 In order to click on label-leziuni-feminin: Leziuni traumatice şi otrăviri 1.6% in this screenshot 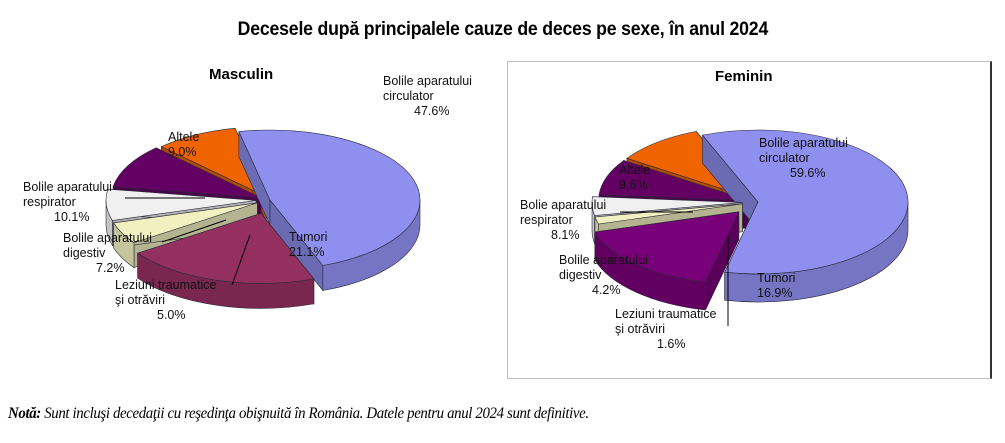, I will do `click(666, 329)`.